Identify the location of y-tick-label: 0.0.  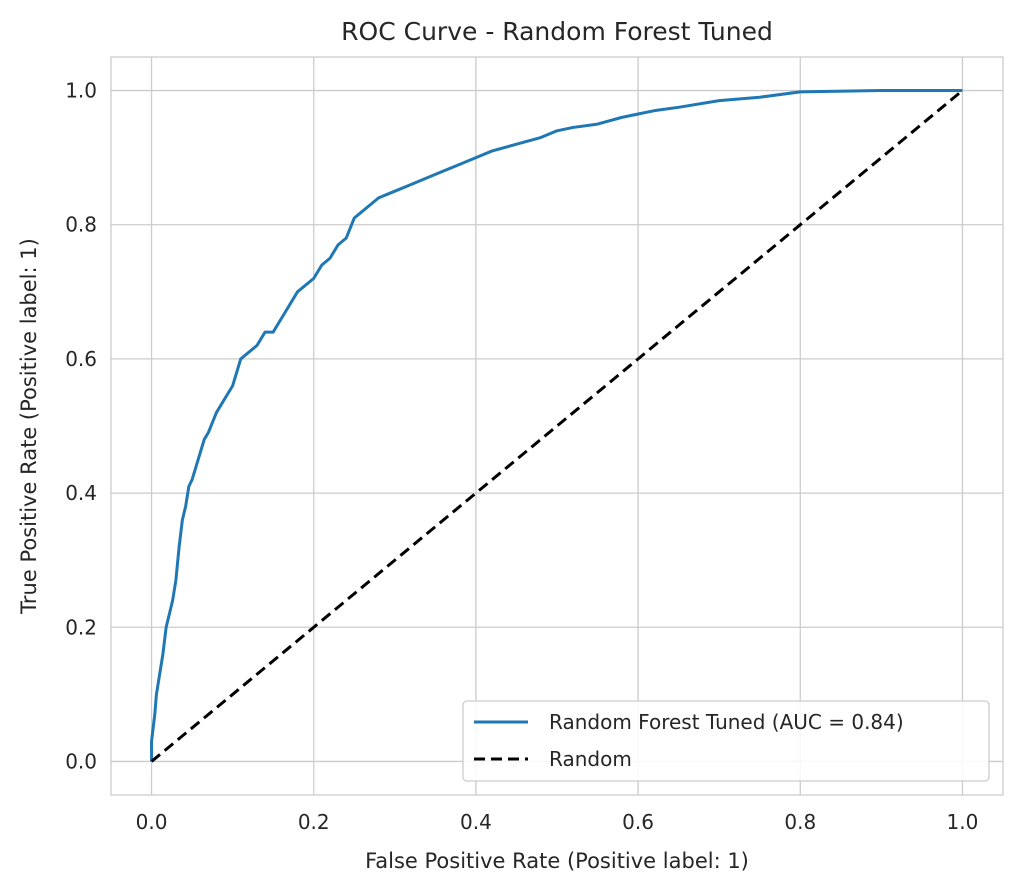
(81, 761).